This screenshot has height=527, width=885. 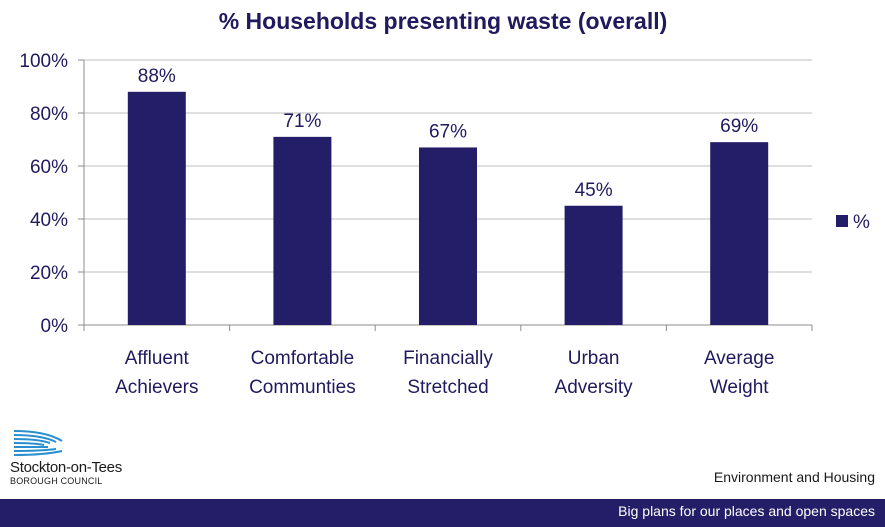 I want to click on category-label: Comfortable, so click(x=303, y=358).